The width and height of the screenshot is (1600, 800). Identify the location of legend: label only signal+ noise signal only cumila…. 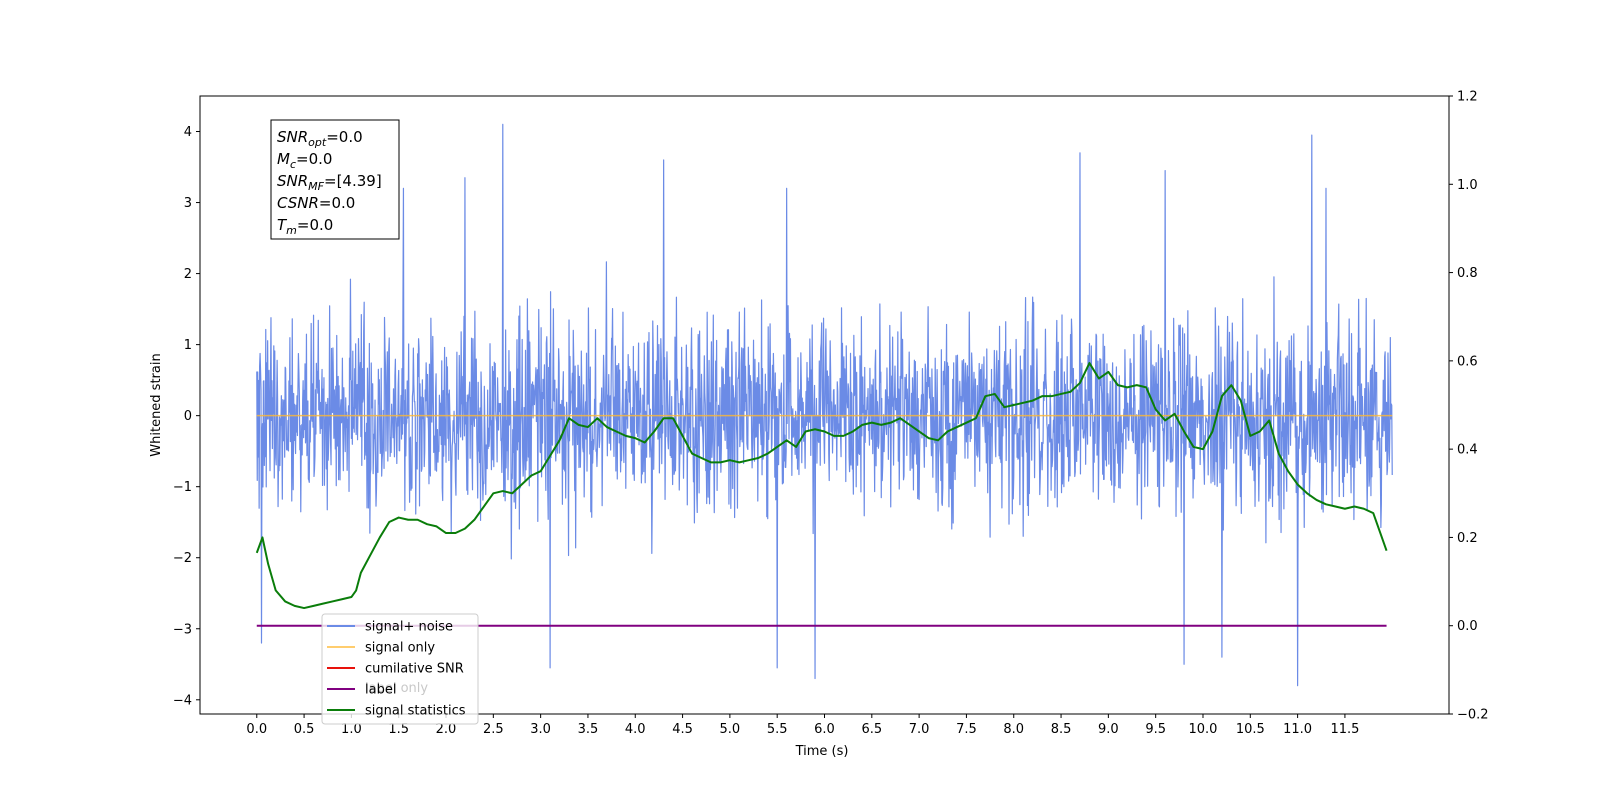
(400, 669).